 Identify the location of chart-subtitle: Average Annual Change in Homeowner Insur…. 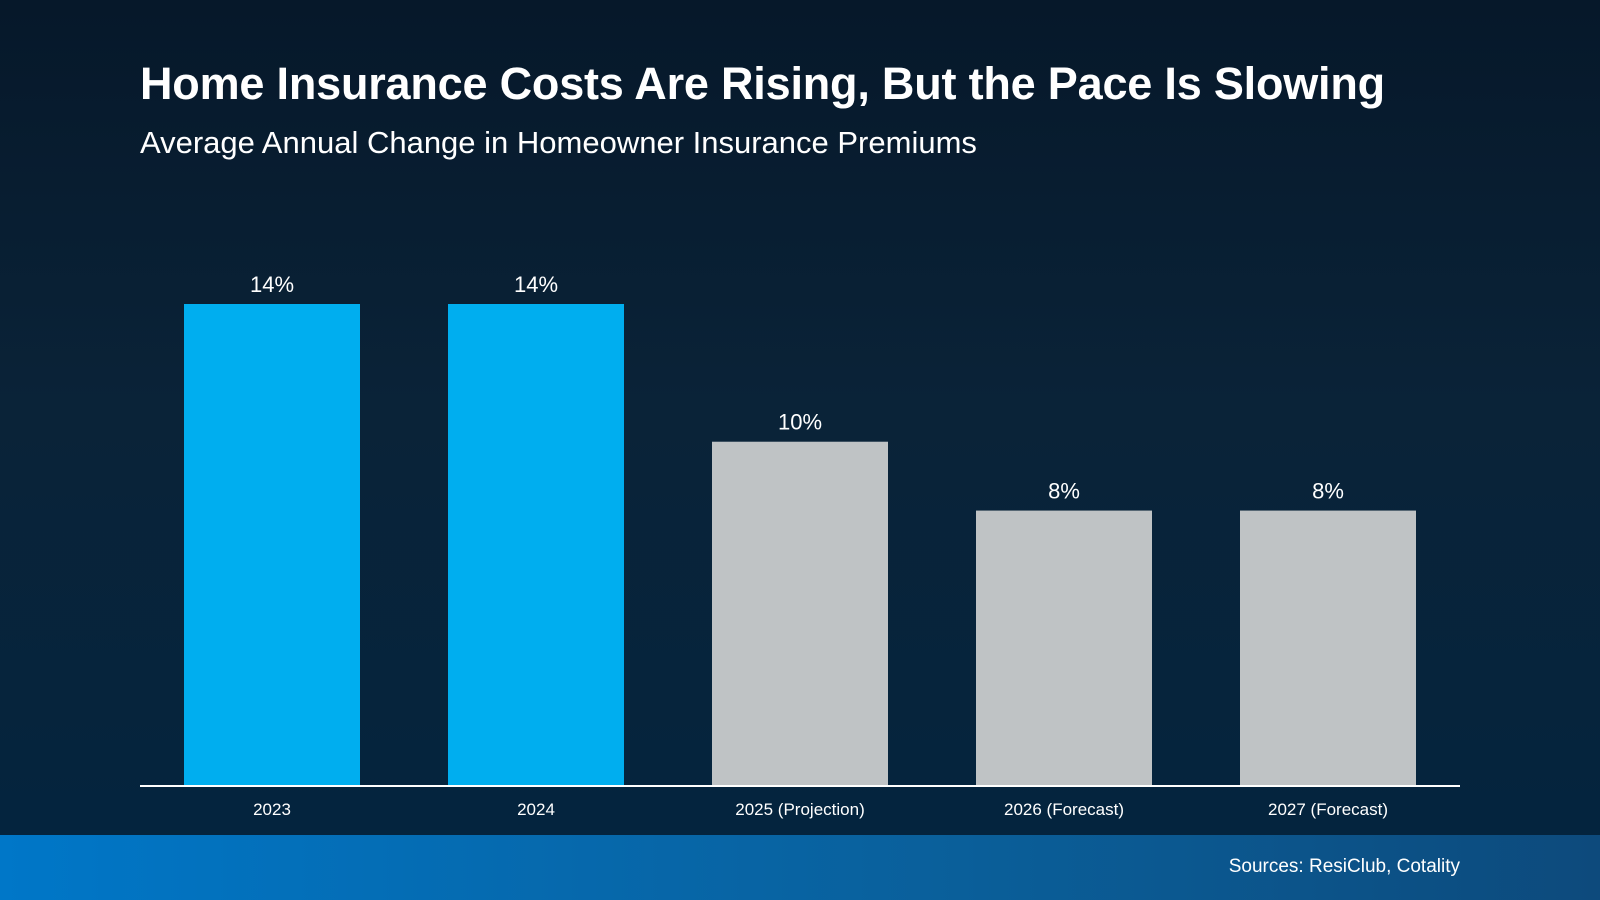
(558, 142).